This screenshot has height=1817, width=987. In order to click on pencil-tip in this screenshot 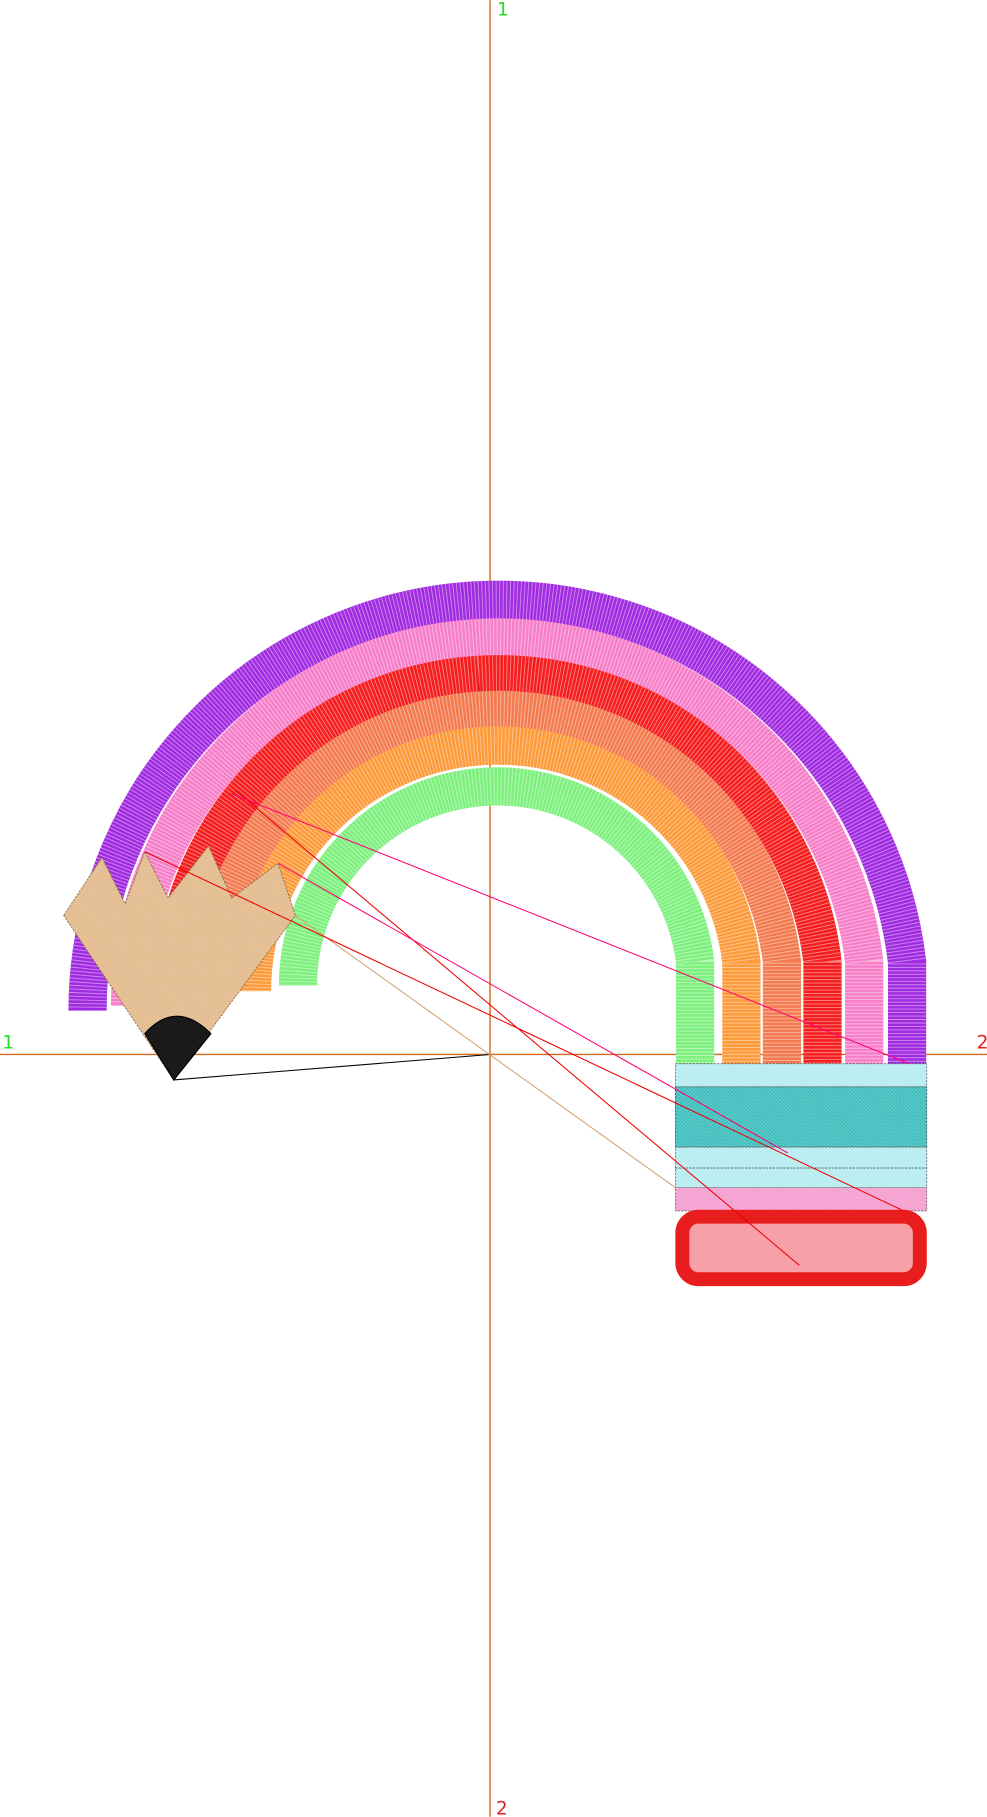, I will do `click(178, 1048)`.